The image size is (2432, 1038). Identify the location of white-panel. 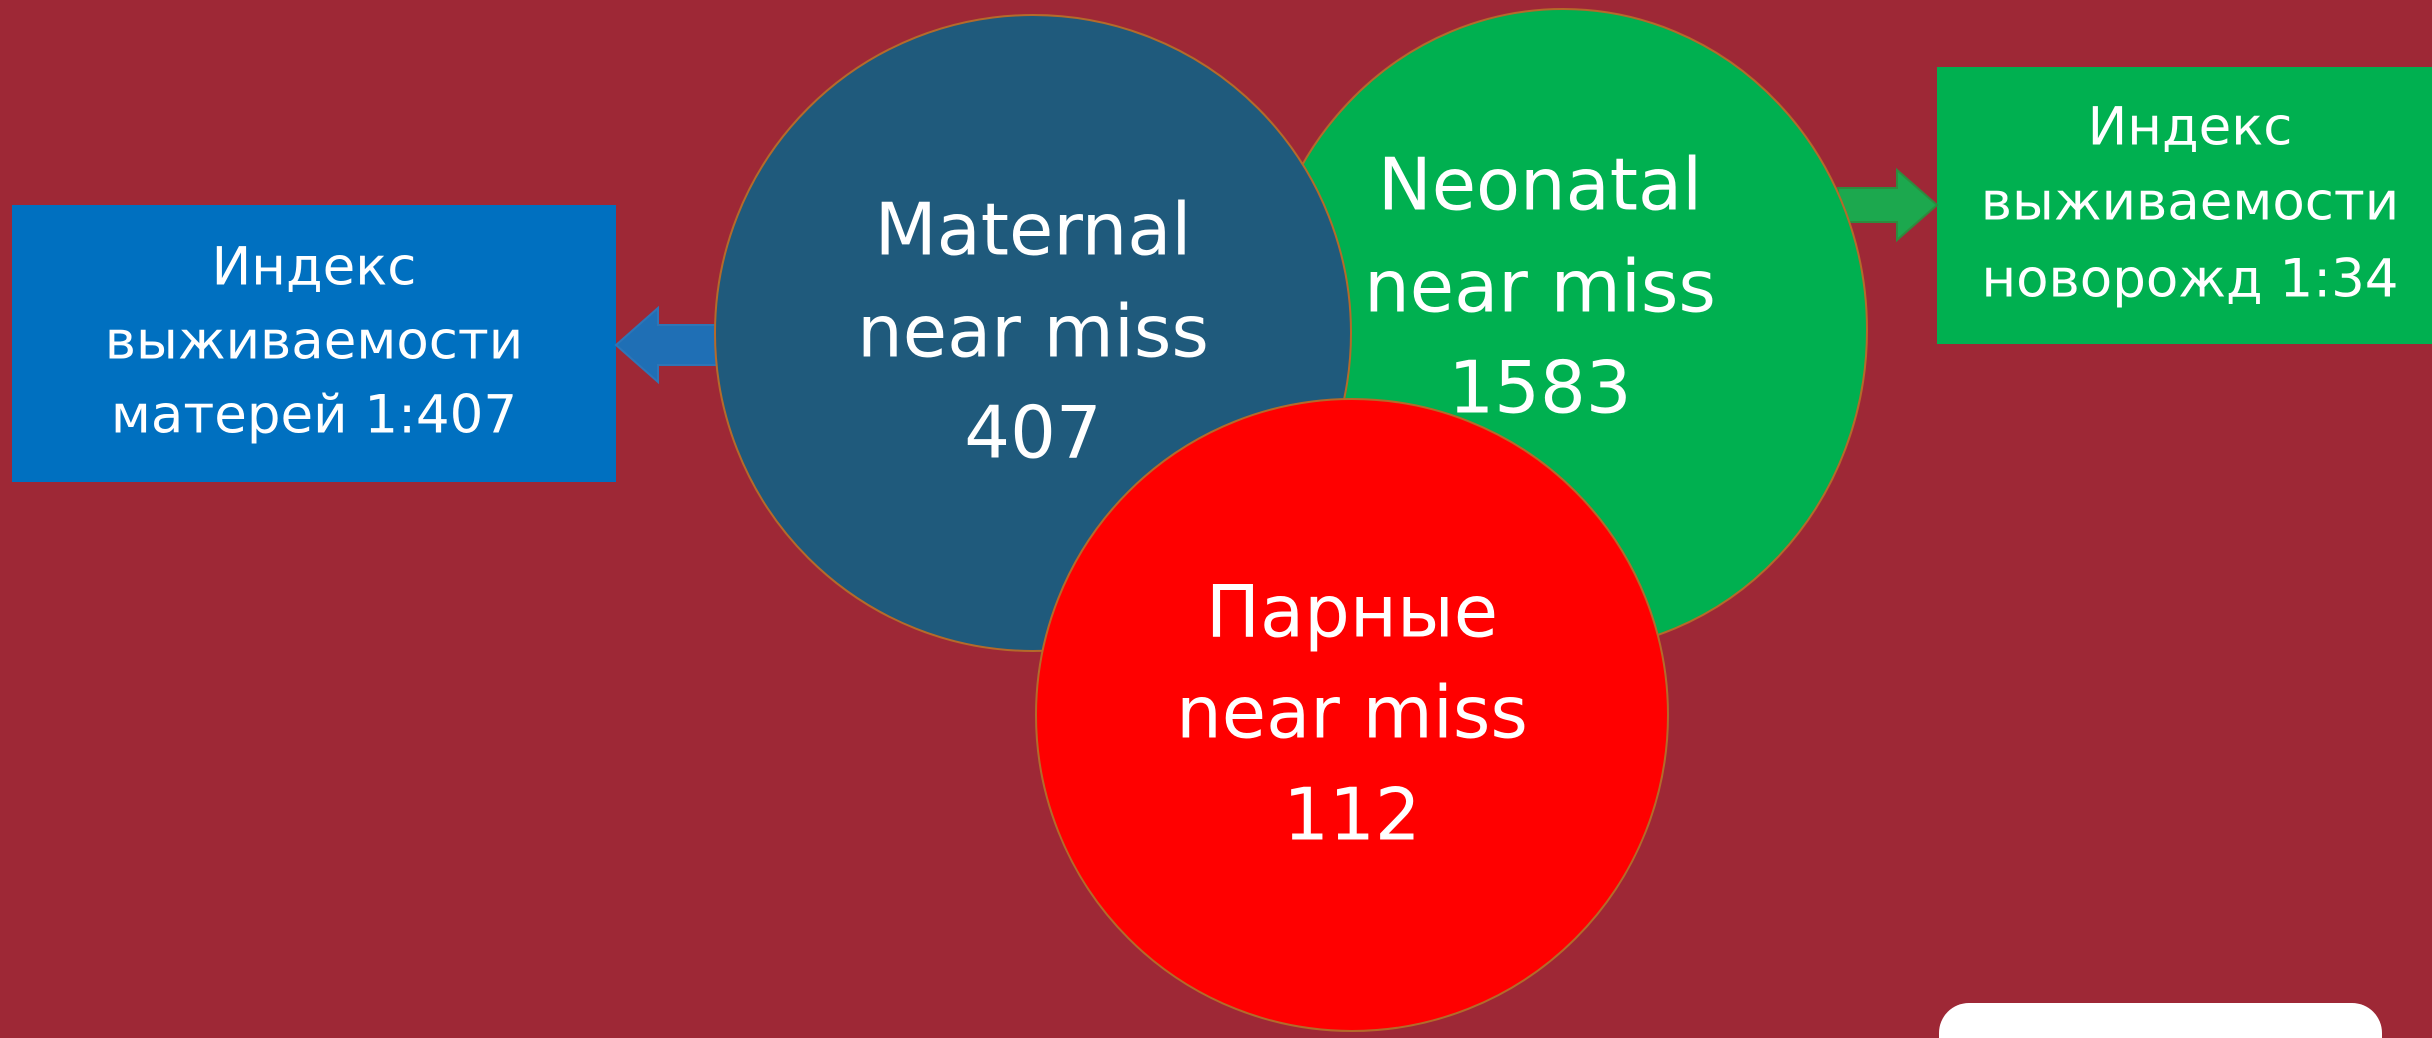
(2160, 1020).